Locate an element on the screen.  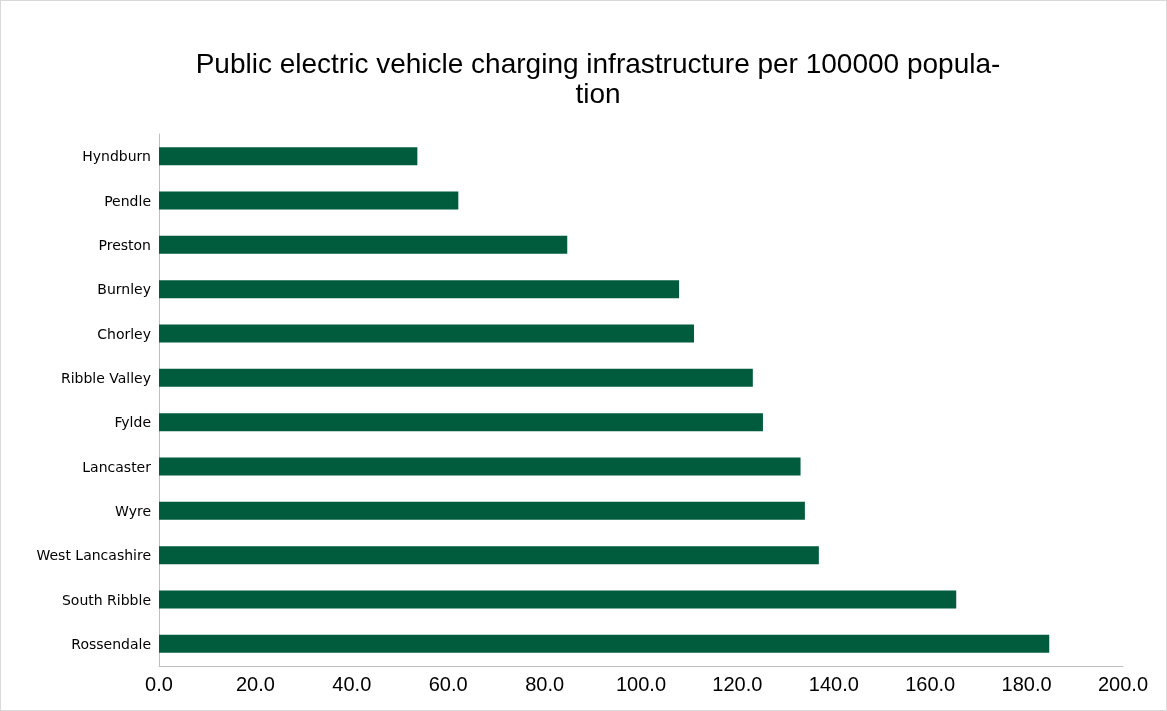
y-tick-label: Rossendale is located at coordinates (111, 643).